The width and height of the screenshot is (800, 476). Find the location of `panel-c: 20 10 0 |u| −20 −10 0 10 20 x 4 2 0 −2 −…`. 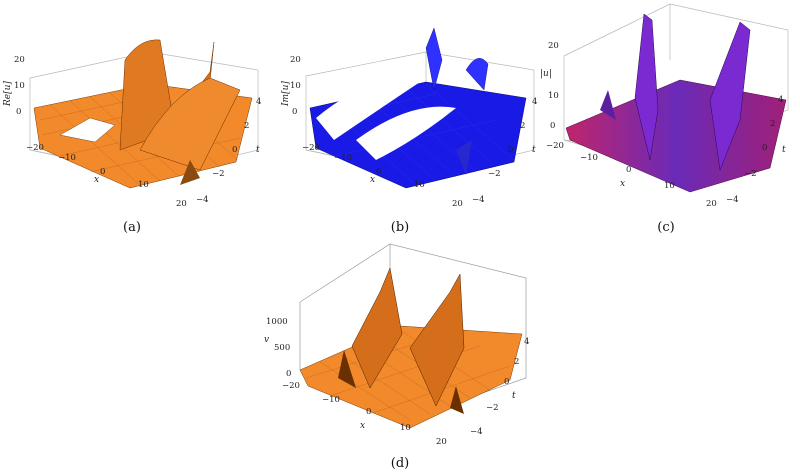

panel-c: 20 10 0 |u| −20 −10 0 10 20 x 4 2 0 −2 −… is located at coordinates (670, 105).